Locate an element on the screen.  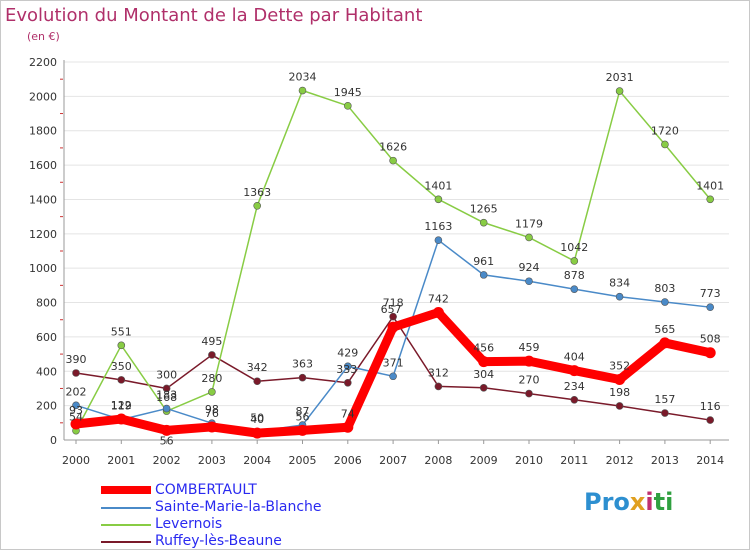
data-label: 2034 is located at coordinates (303, 77).